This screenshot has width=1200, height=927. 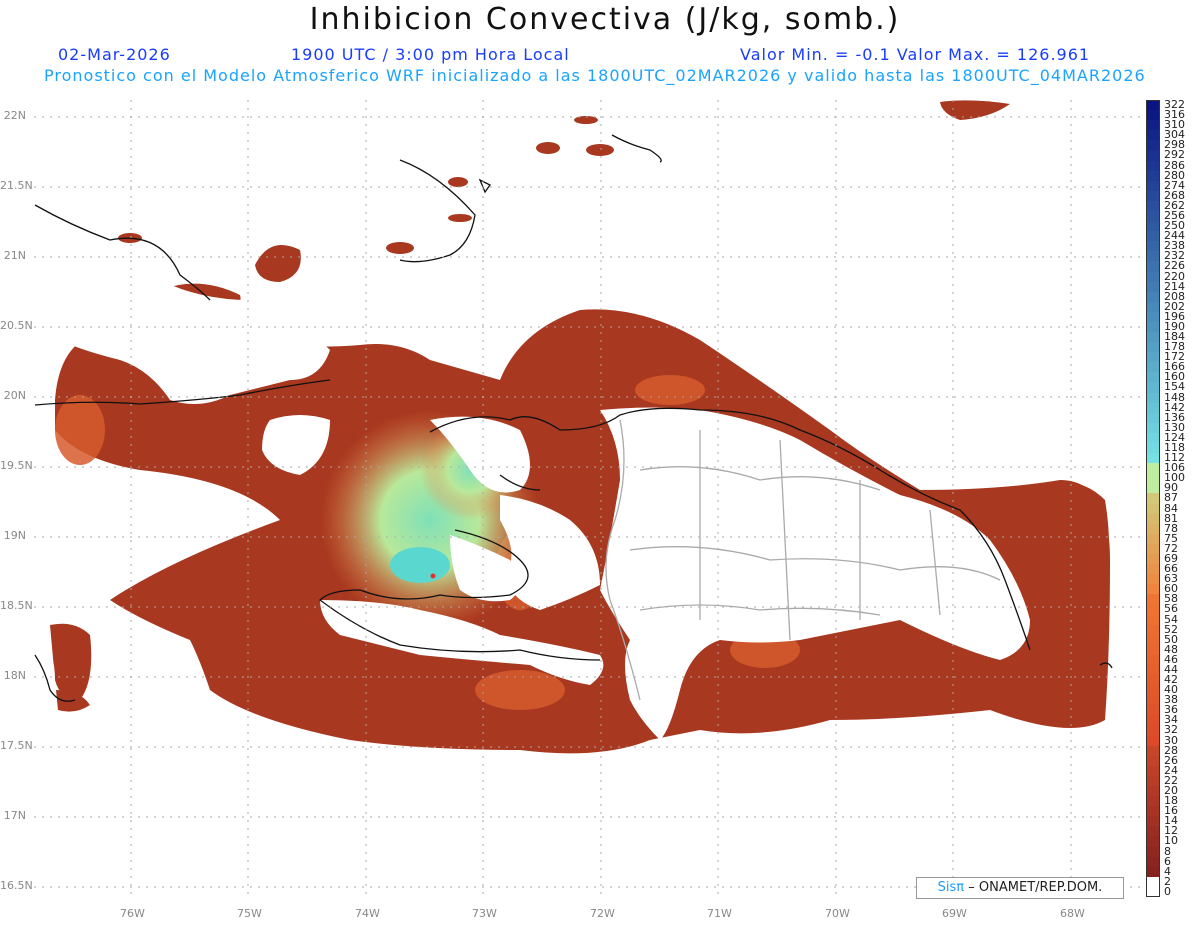 What do you see at coordinates (1171, 639) in the screenshot?
I see `legend-label: 50` at bounding box center [1171, 639].